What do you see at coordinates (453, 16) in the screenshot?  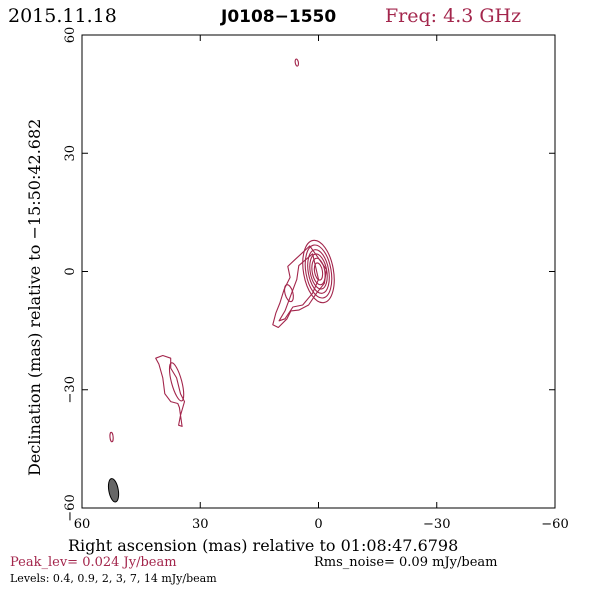 I see `frequency-label: Freq: 4.3 GHz` at bounding box center [453, 16].